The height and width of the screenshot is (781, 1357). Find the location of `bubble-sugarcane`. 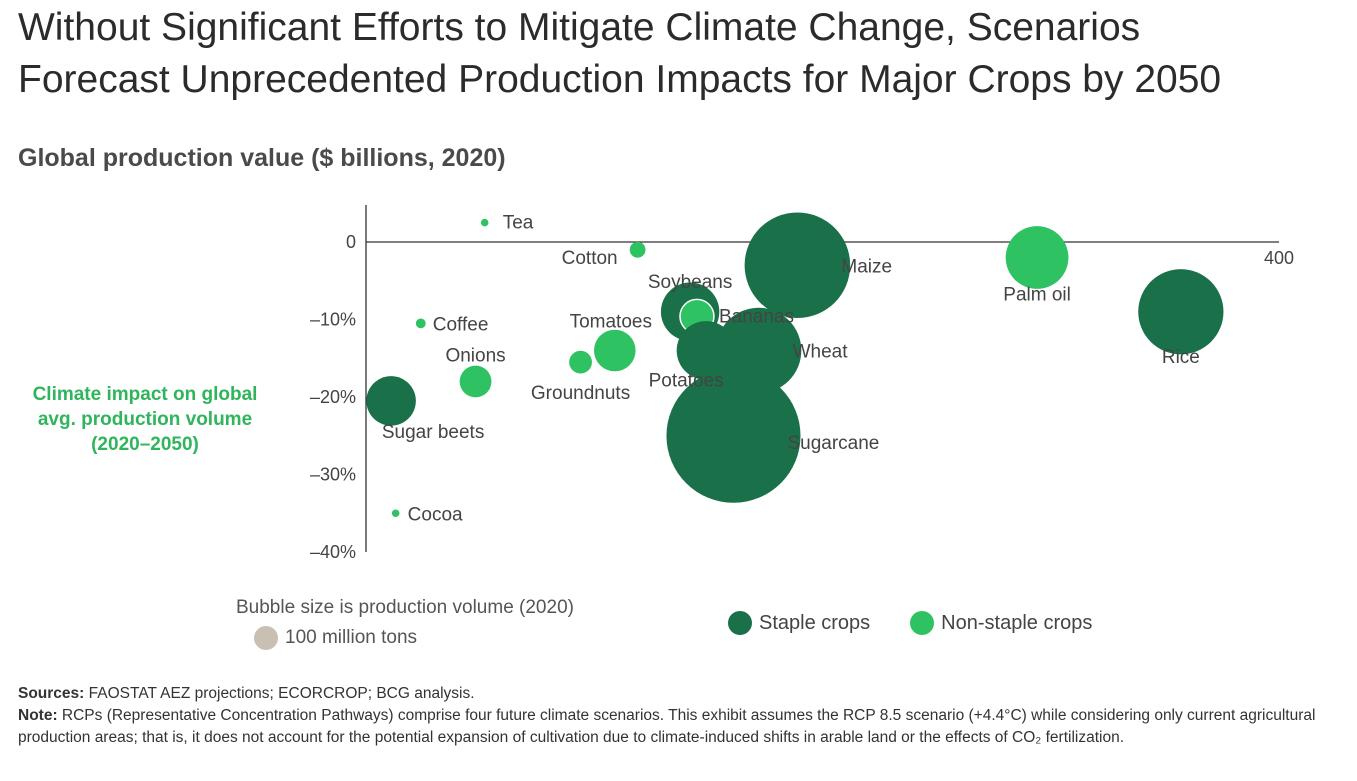

bubble-sugarcane is located at coordinates (733, 435).